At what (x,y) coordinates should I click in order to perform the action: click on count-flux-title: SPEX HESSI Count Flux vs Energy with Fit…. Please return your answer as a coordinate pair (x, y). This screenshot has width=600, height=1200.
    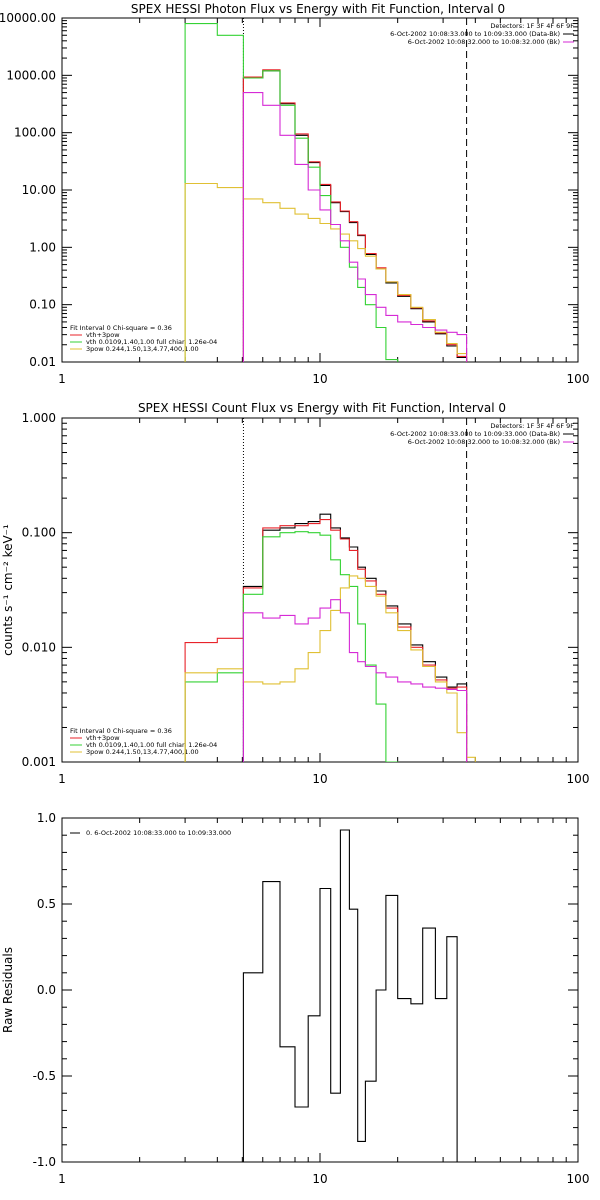
    Looking at the image, I should click on (322, 408).